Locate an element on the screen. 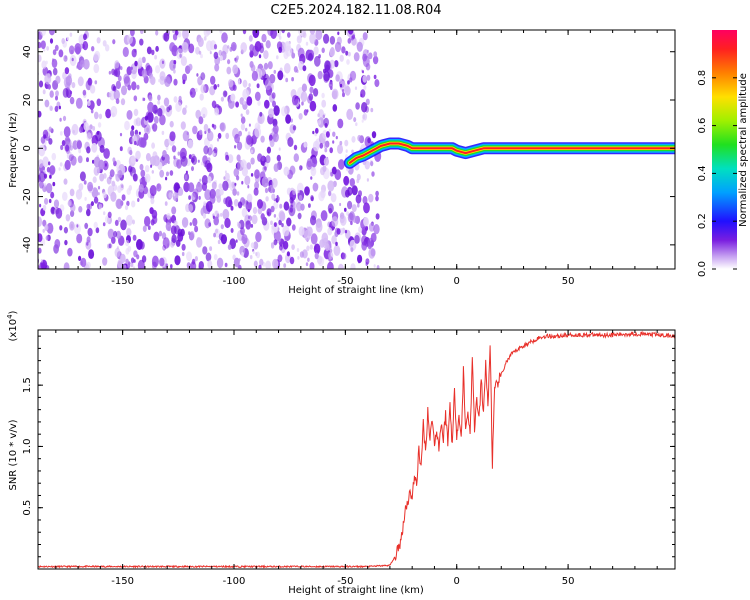  y-tick-label: 1.0 is located at coordinates (27, 446).